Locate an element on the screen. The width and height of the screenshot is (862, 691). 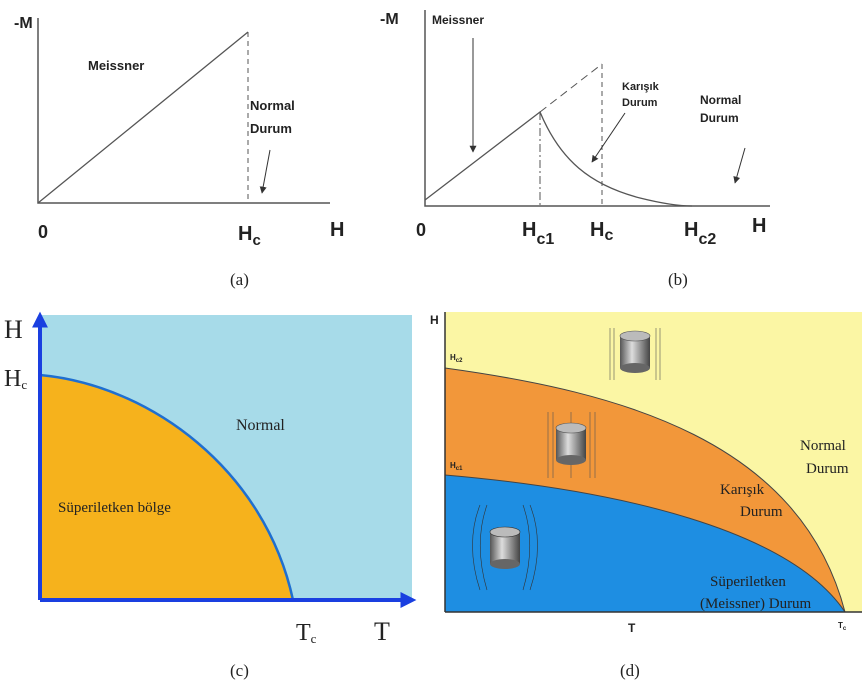
magnetization-curve is located at coordinates (558, 158).